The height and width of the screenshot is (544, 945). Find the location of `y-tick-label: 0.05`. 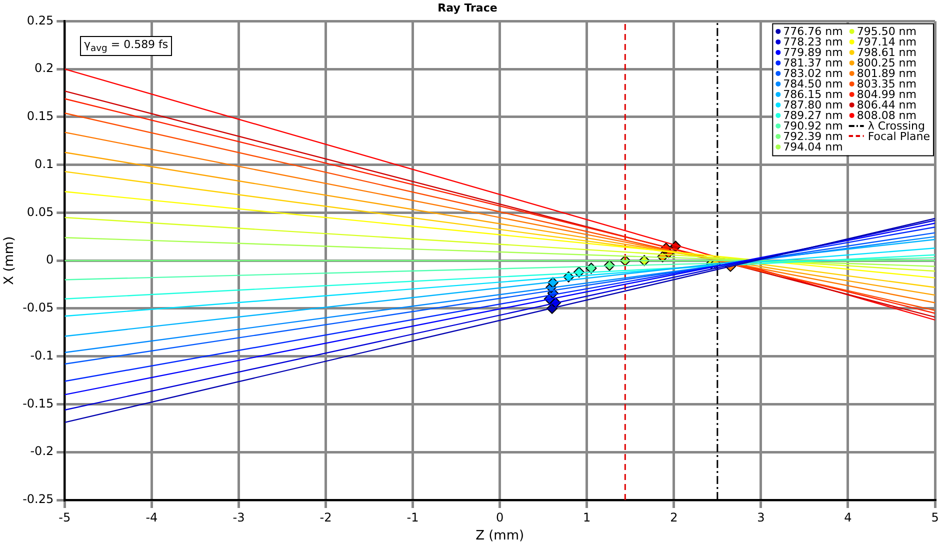

y-tick-label: 0.05 is located at coordinates (40, 211).